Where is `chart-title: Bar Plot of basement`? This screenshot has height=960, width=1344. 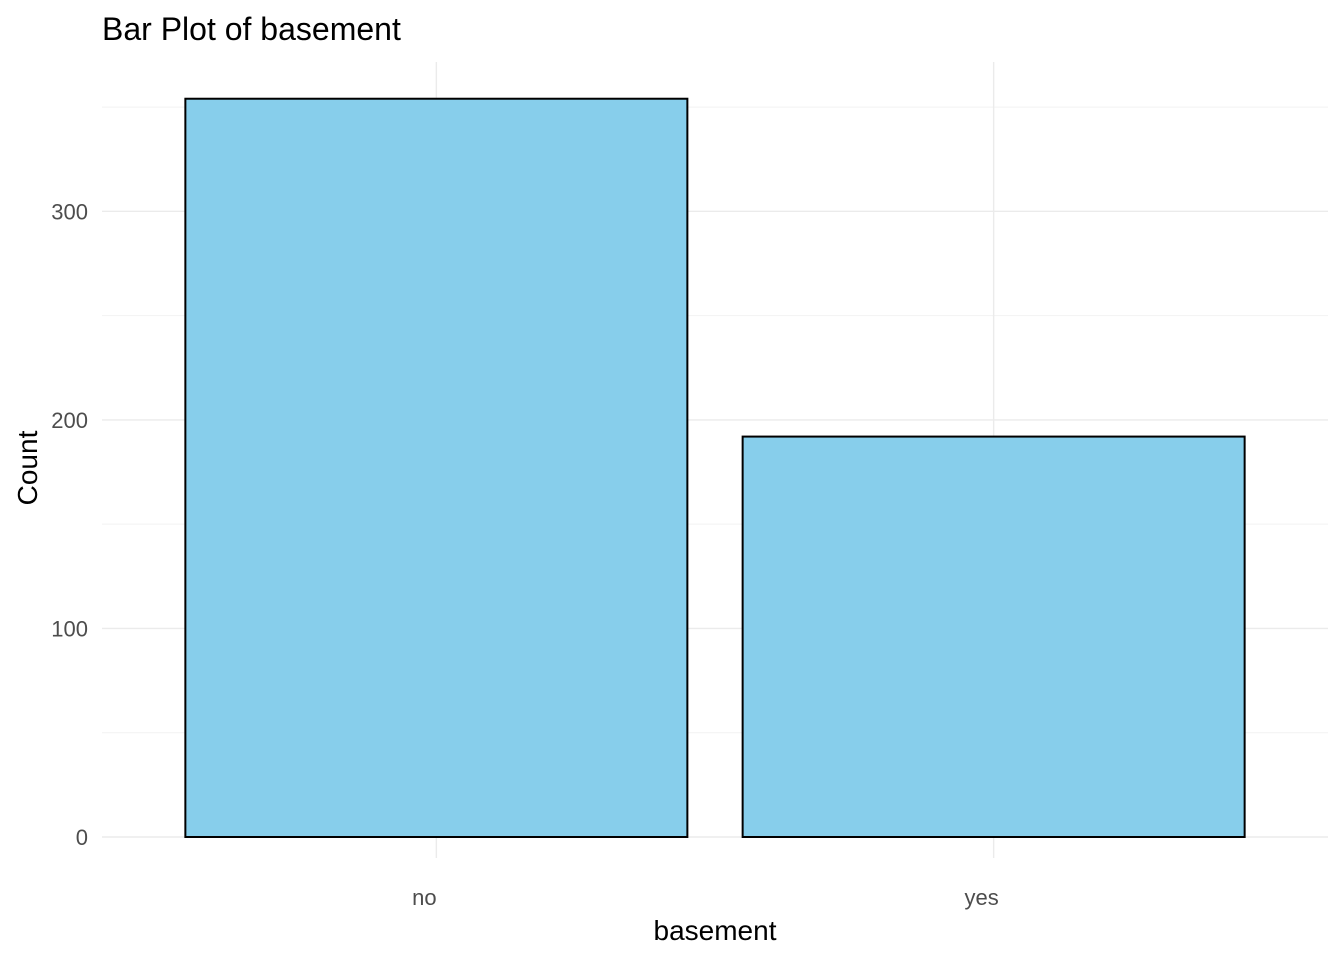
chart-title: Bar Plot of basement is located at coordinates (251, 29).